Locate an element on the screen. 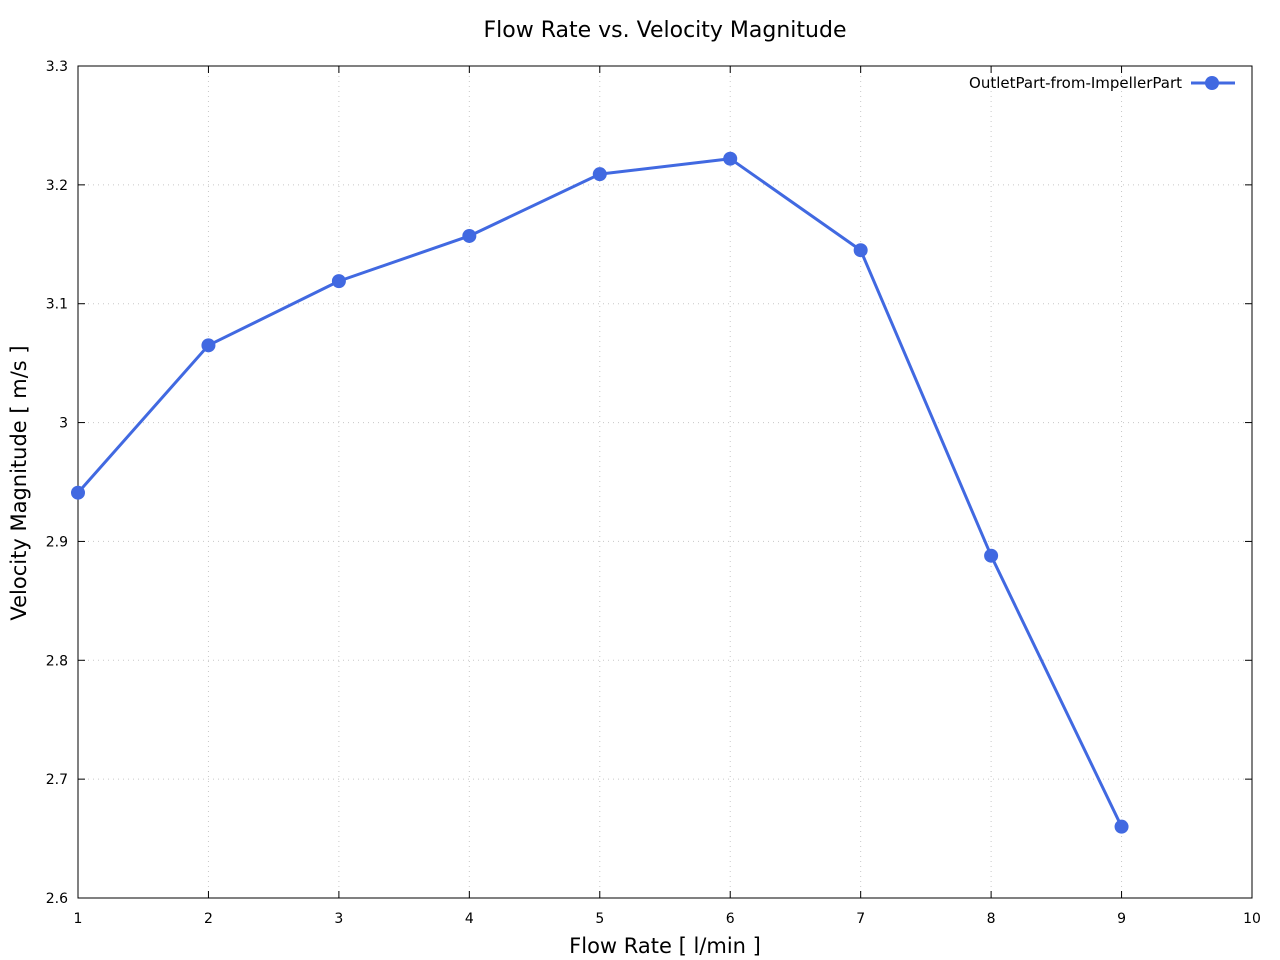 This screenshot has width=1280, height=960. y-tick-label: 3.2 is located at coordinates (57, 186).